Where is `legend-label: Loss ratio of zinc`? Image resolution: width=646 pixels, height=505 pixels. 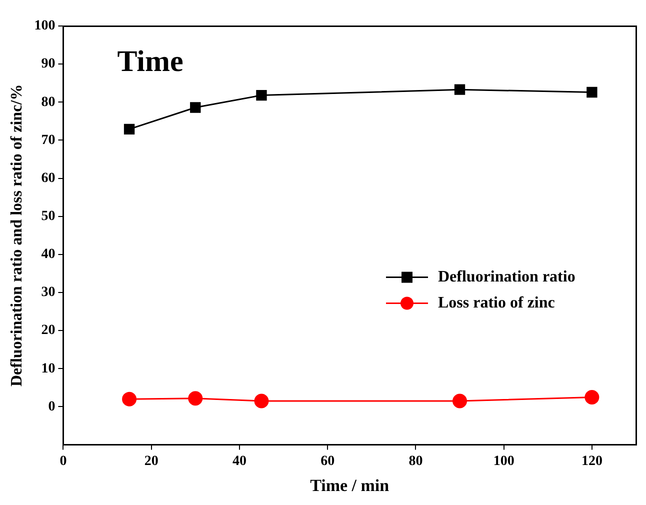 legend-label: Loss ratio of zinc is located at coordinates (496, 303).